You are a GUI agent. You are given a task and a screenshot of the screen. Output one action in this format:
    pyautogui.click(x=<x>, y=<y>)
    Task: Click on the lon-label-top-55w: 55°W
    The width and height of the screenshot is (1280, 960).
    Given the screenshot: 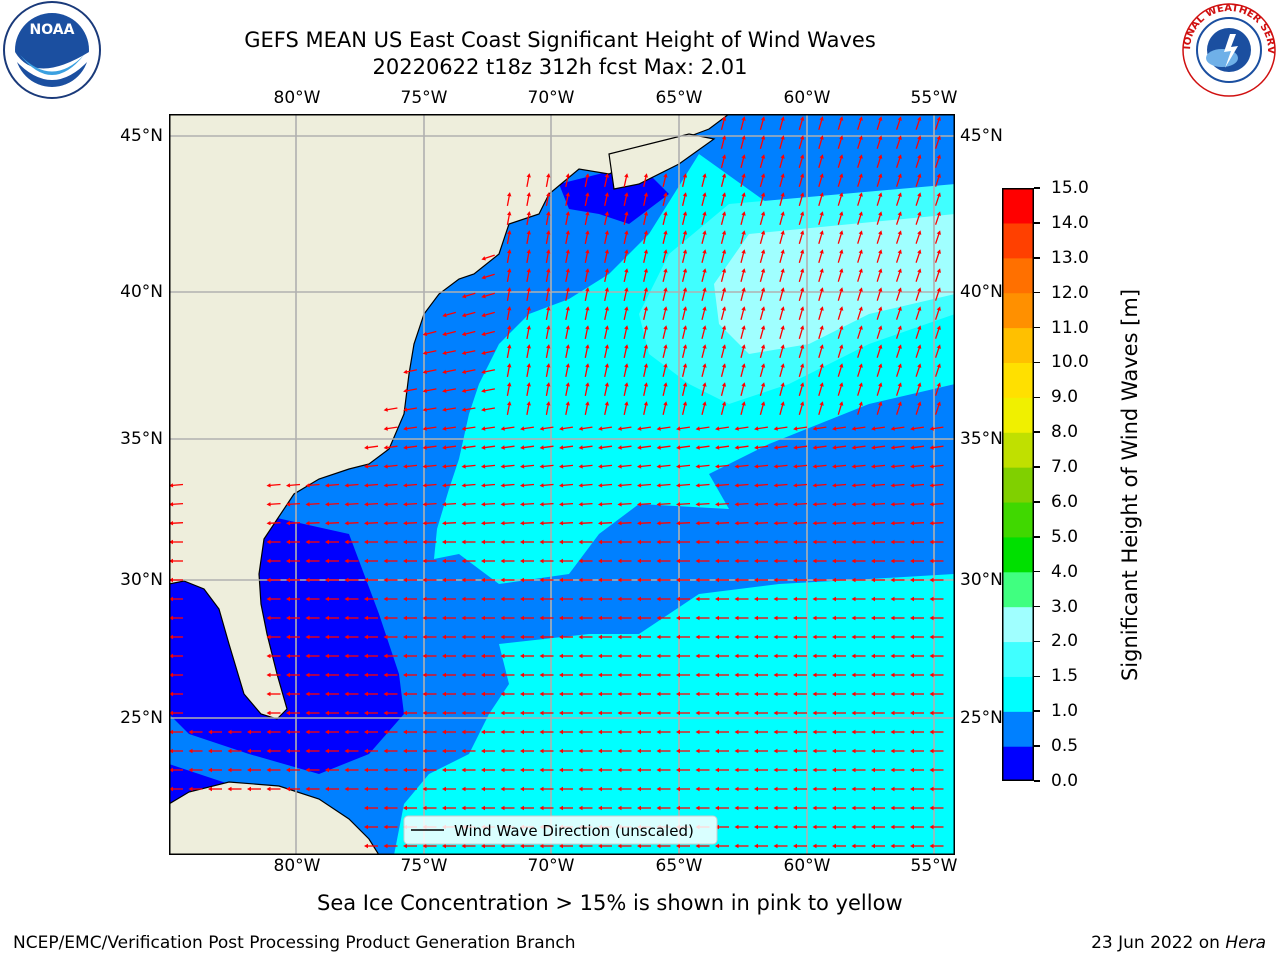 What is the action you would take?
    pyautogui.click(x=934, y=98)
    